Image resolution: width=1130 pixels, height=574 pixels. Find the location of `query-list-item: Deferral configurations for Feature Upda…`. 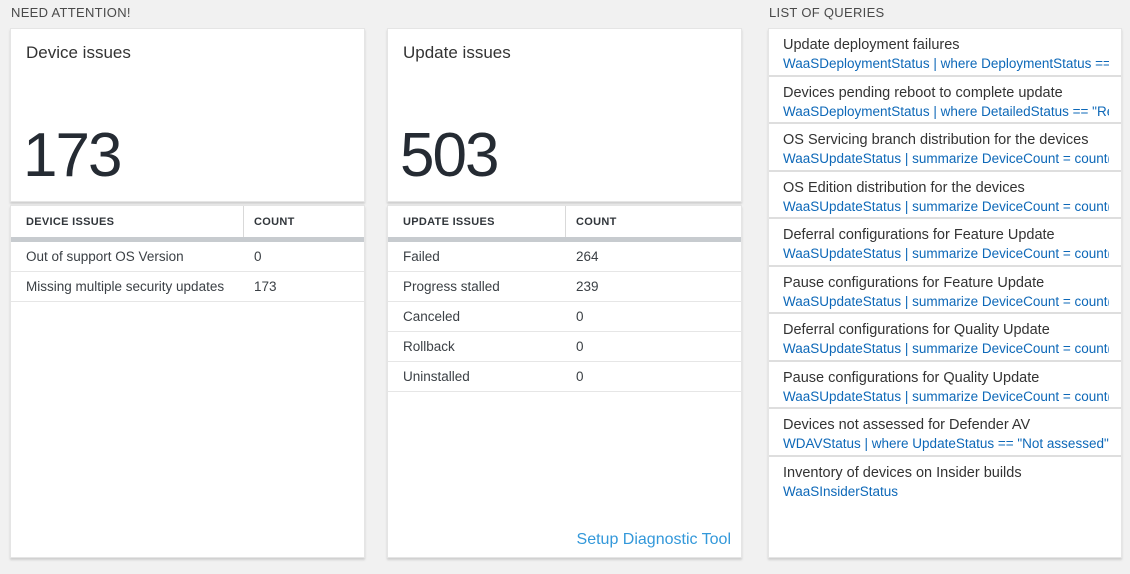

query-list-item: Deferral configurations for Feature Upda… is located at coordinates (945, 243).